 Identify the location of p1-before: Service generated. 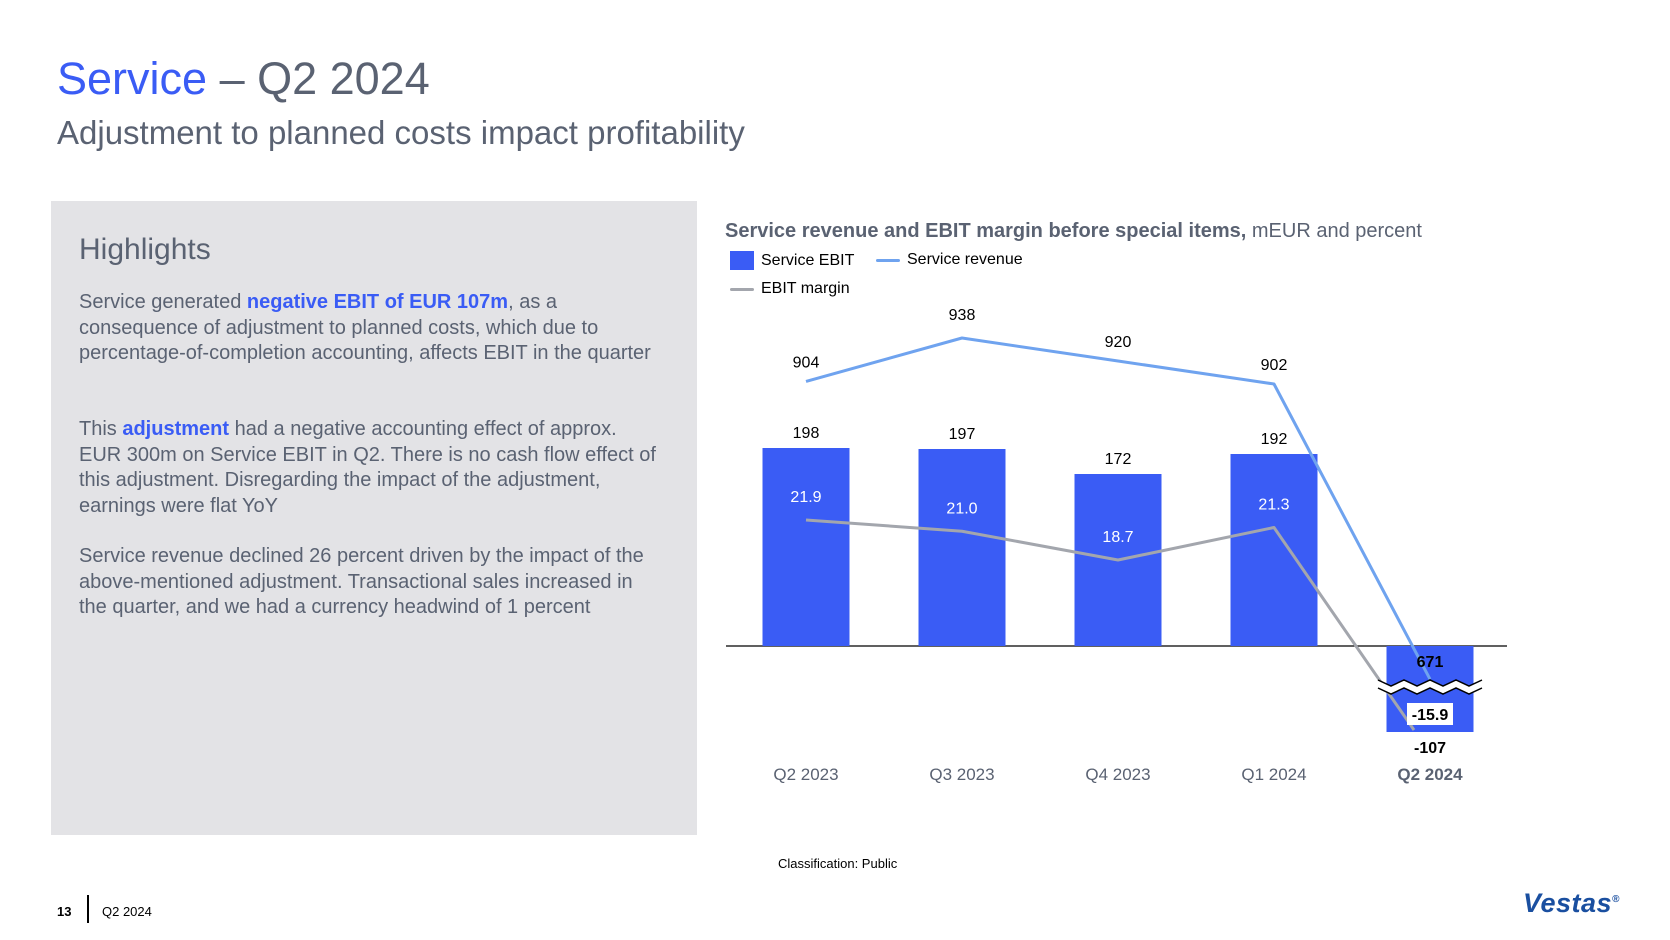
(163, 302).